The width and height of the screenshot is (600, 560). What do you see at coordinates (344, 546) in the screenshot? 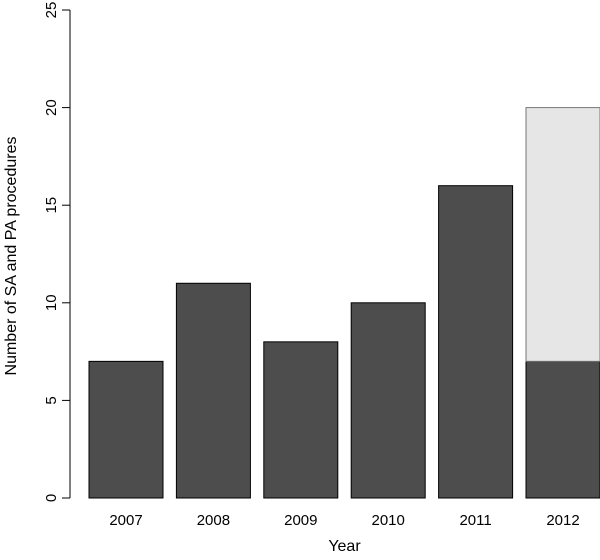
I see `x-axis-title: Year` at bounding box center [344, 546].